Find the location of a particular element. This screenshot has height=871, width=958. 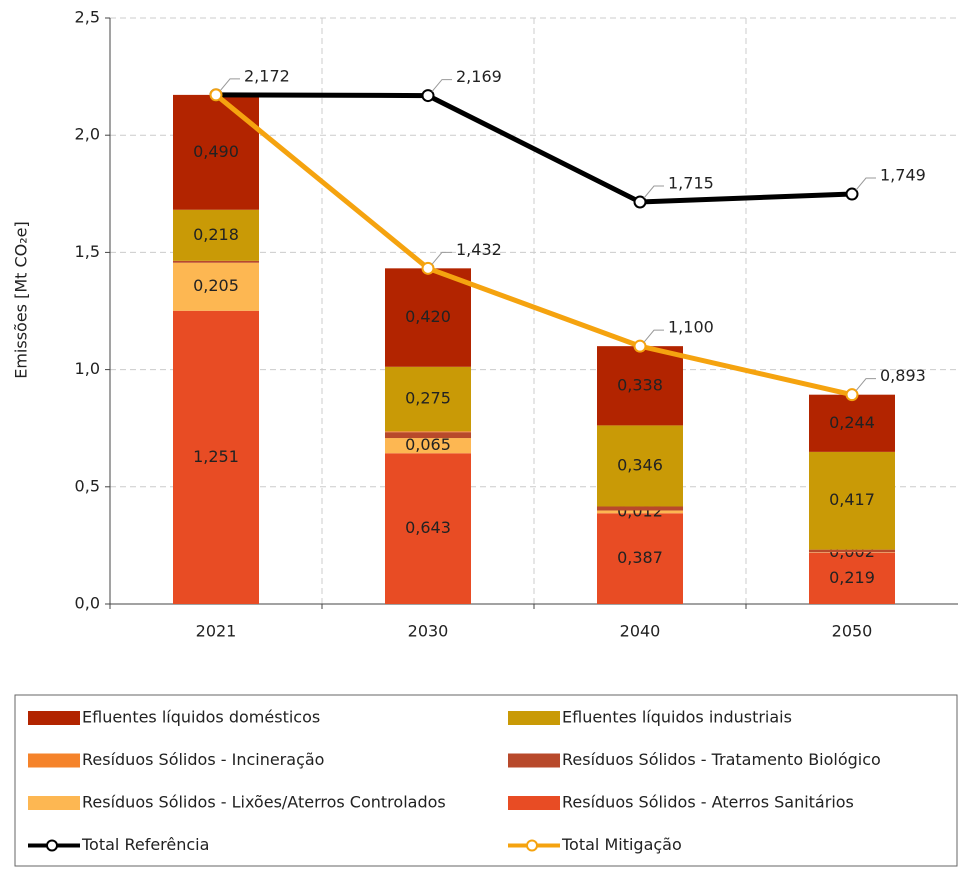

y-tick-label: 0,0 is located at coordinates (87, 603).